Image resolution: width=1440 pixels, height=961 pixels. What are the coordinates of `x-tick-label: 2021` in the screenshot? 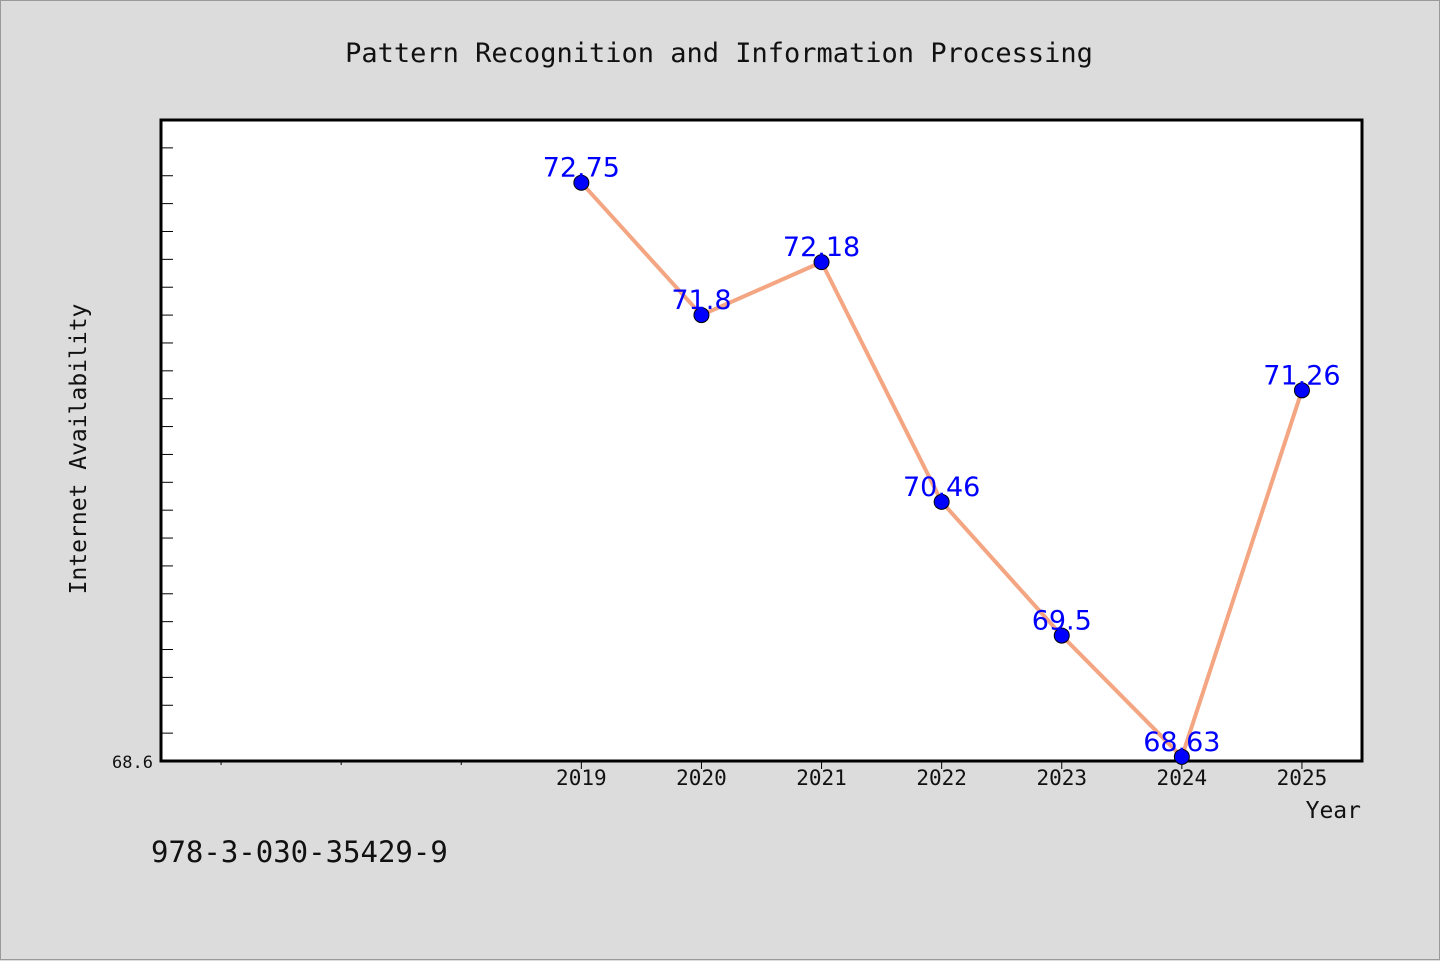 It's located at (821, 778).